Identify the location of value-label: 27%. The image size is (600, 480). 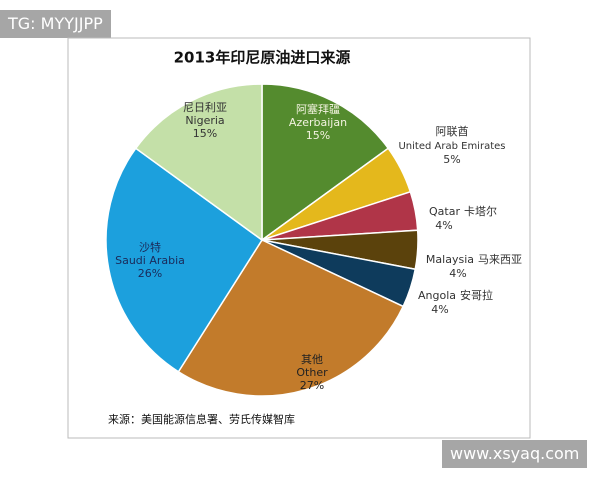
(312, 385).